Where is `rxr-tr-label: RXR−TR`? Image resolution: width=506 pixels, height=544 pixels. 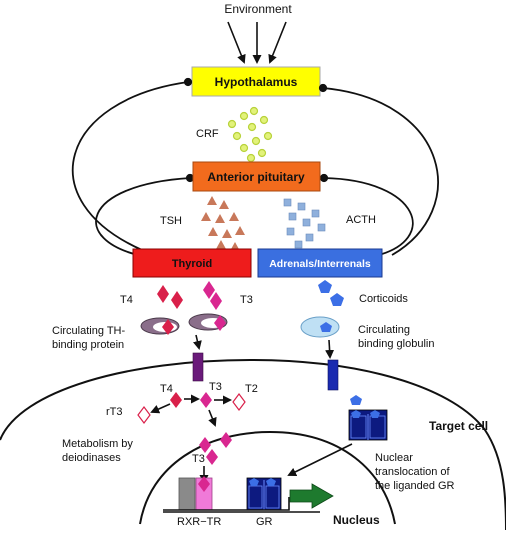 rxr-tr-label: RXR−TR is located at coordinates (199, 522).